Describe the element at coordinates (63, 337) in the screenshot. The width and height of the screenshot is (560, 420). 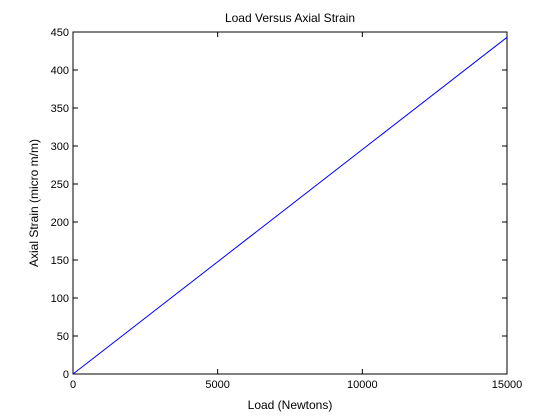
I see `y-tick-label: 50` at that location.